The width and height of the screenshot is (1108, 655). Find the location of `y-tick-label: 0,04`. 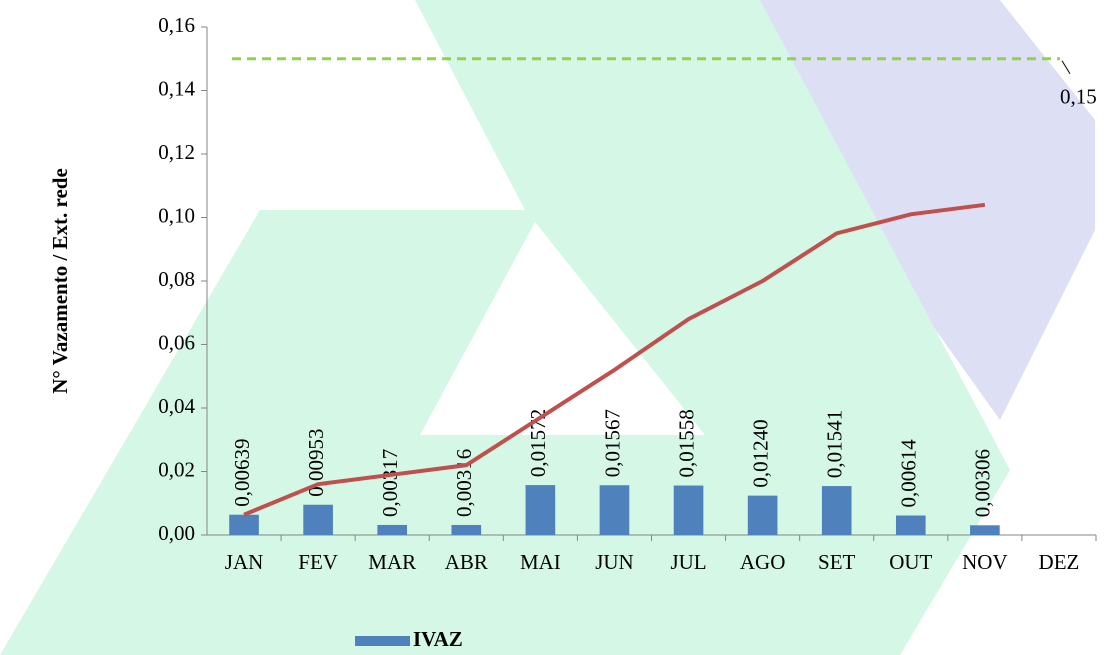

y-tick-label: 0,04 is located at coordinates (176, 406).